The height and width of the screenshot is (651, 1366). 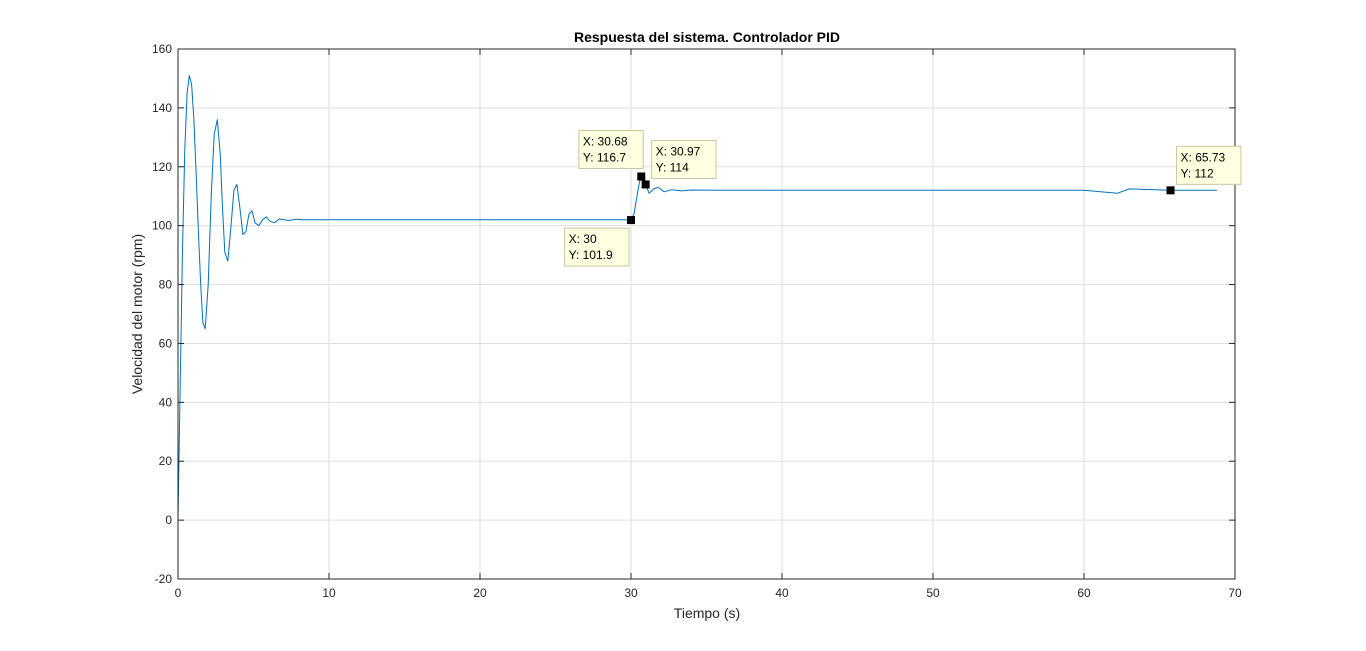 I want to click on y-tick-label: 120, so click(x=162, y=167).